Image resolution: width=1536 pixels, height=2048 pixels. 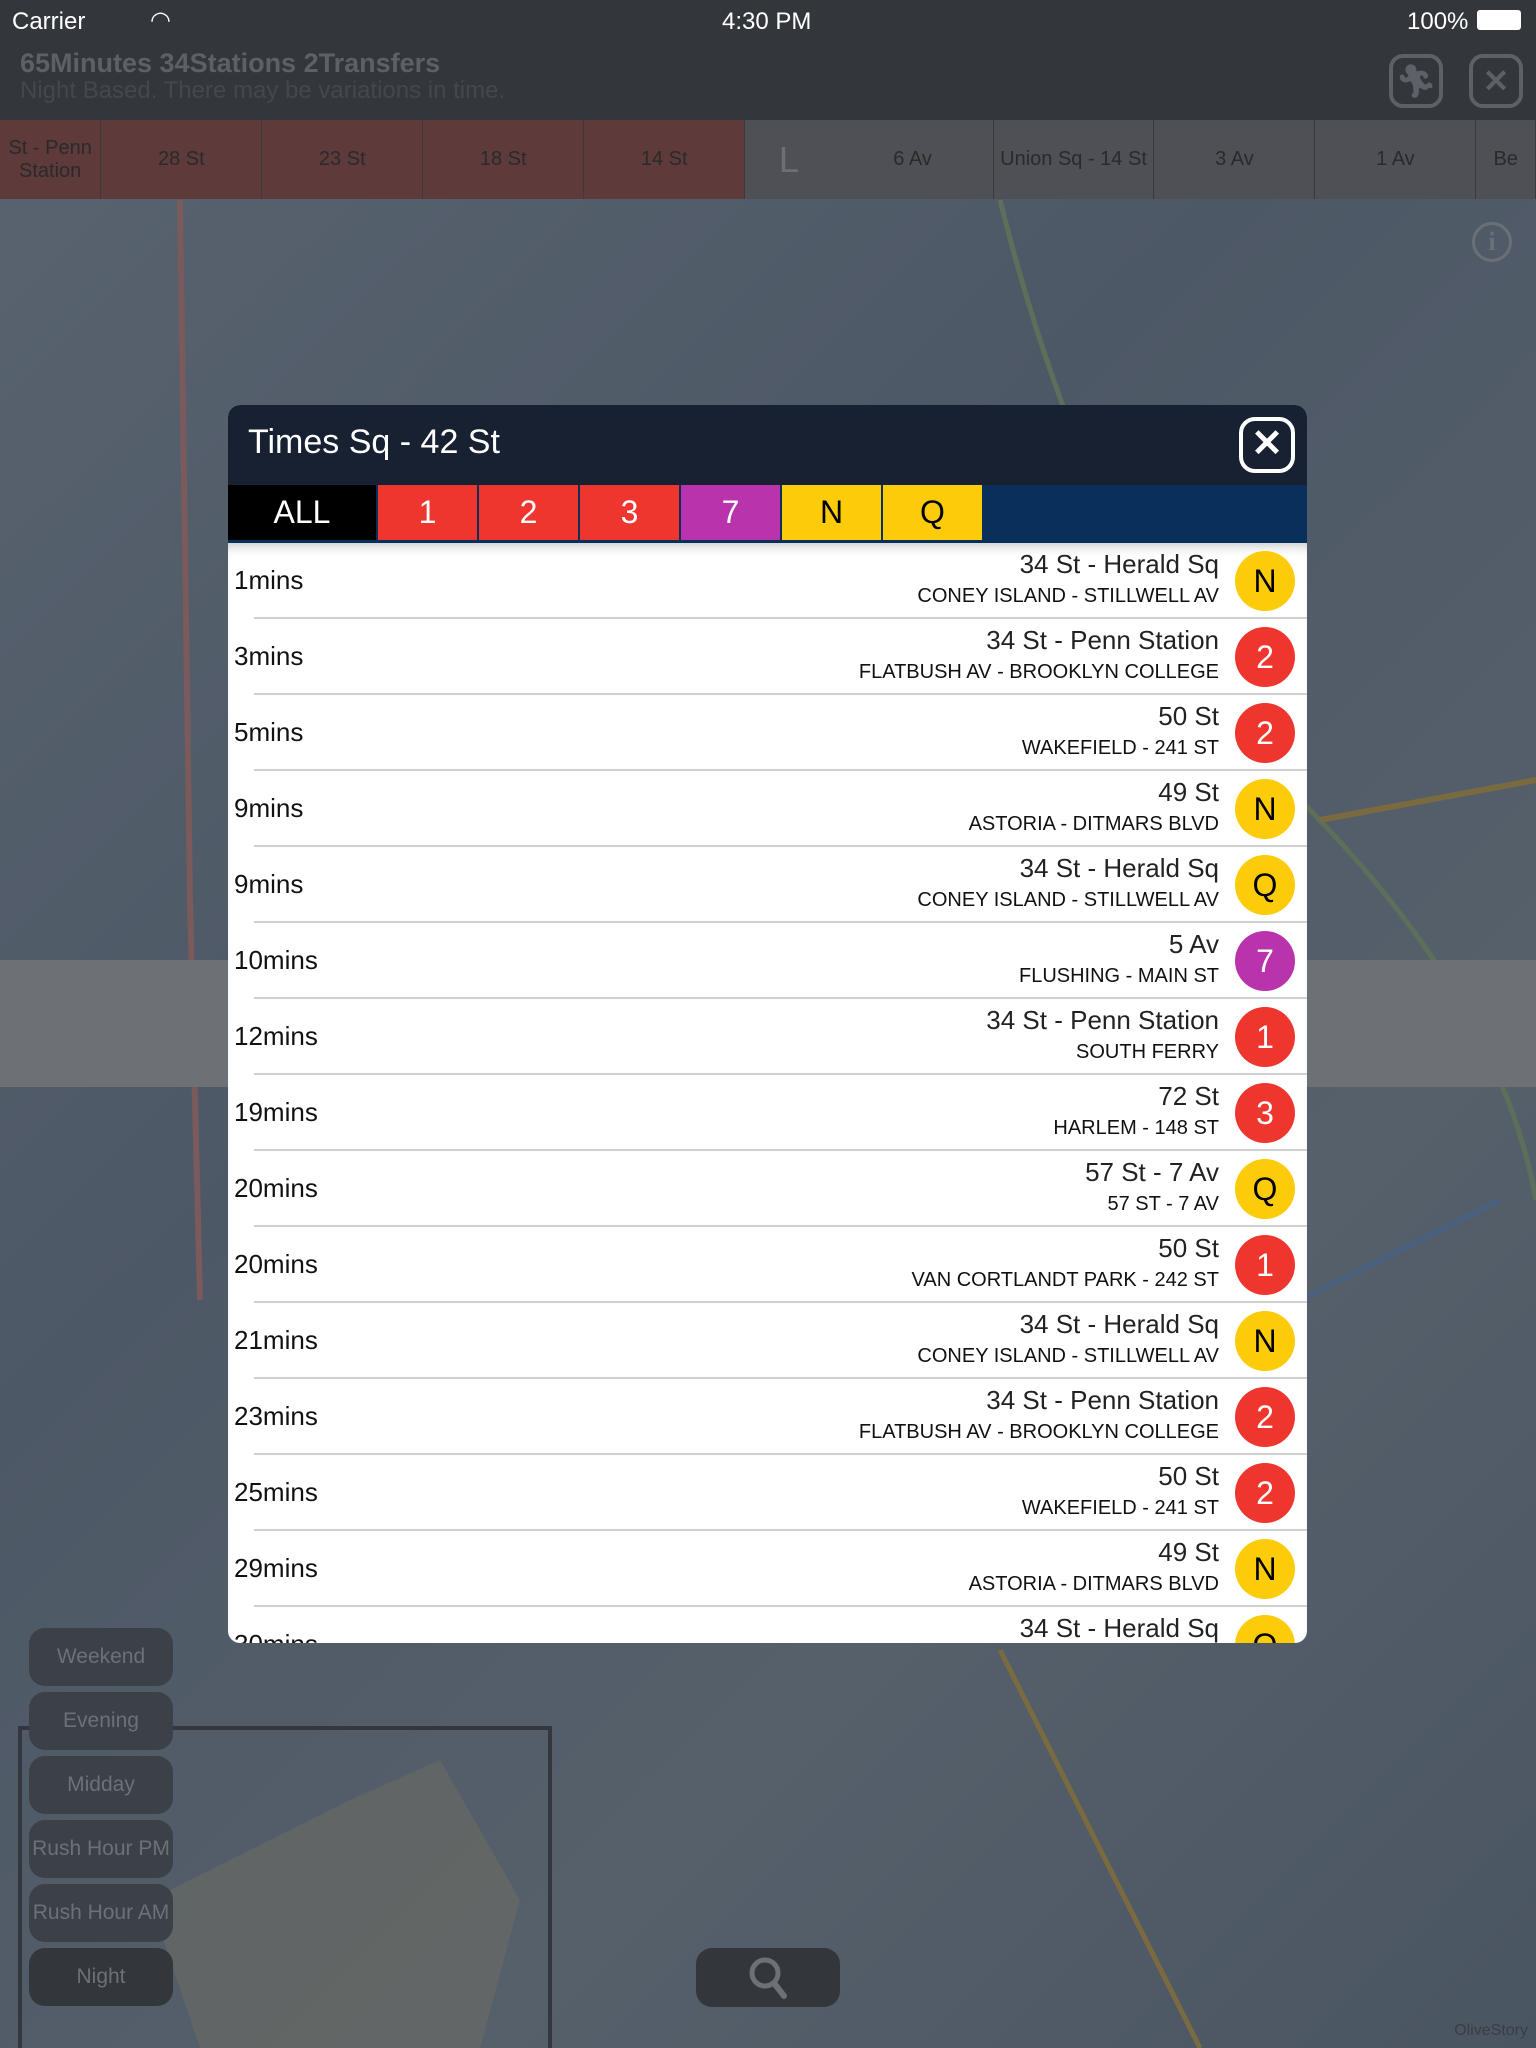 What do you see at coordinates (276, 1568) in the screenshot?
I see `arrival-time: 29mins` at bounding box center [276, 1568].